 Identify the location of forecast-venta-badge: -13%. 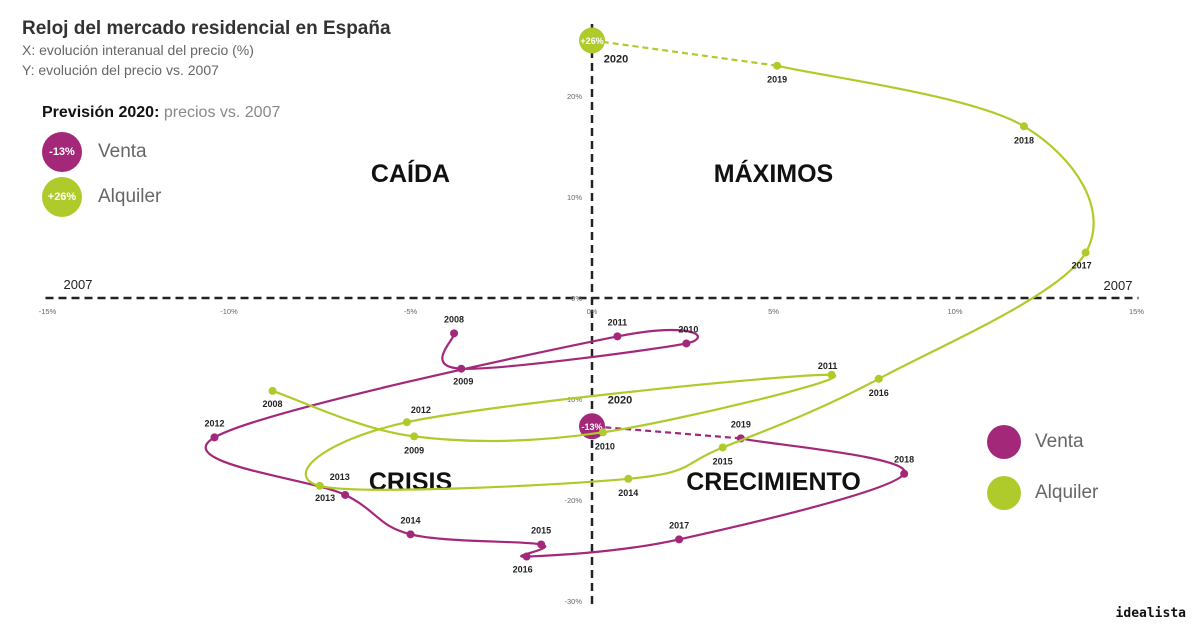
(62, 152).